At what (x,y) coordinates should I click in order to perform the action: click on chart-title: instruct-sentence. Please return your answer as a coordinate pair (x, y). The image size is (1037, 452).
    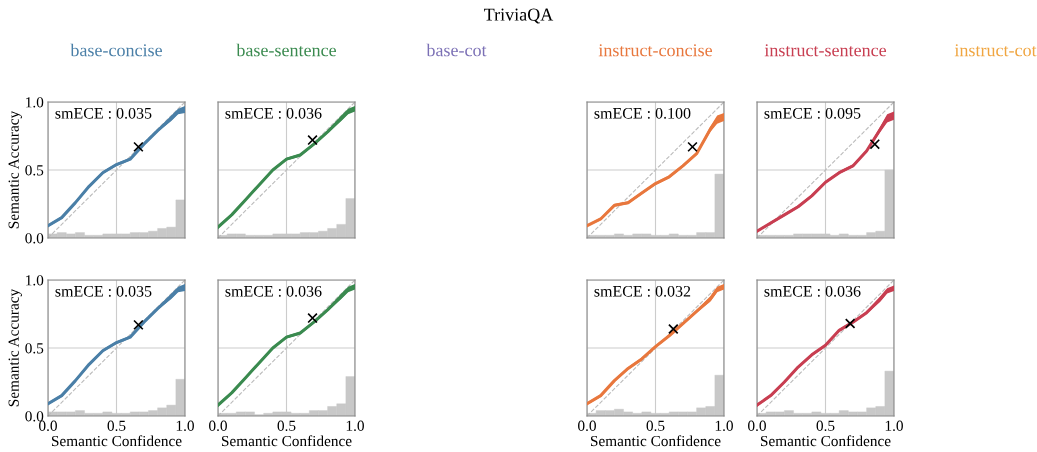
    Looking at the image, I should click on (825, 50).